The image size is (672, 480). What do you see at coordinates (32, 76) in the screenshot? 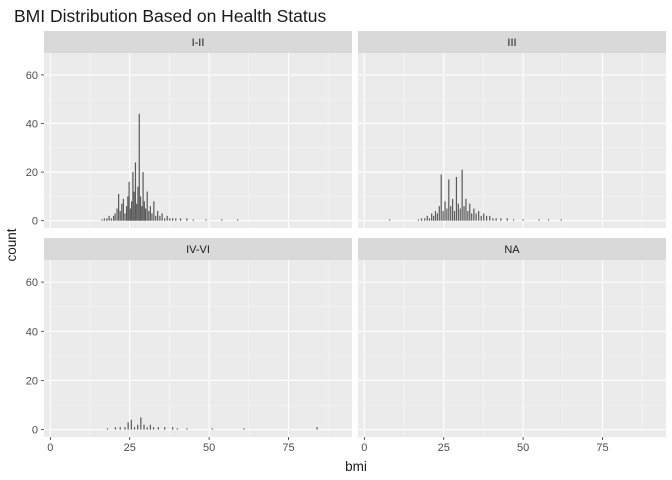
I see `y-tick-label: 60` at bounding box center [32, 76].